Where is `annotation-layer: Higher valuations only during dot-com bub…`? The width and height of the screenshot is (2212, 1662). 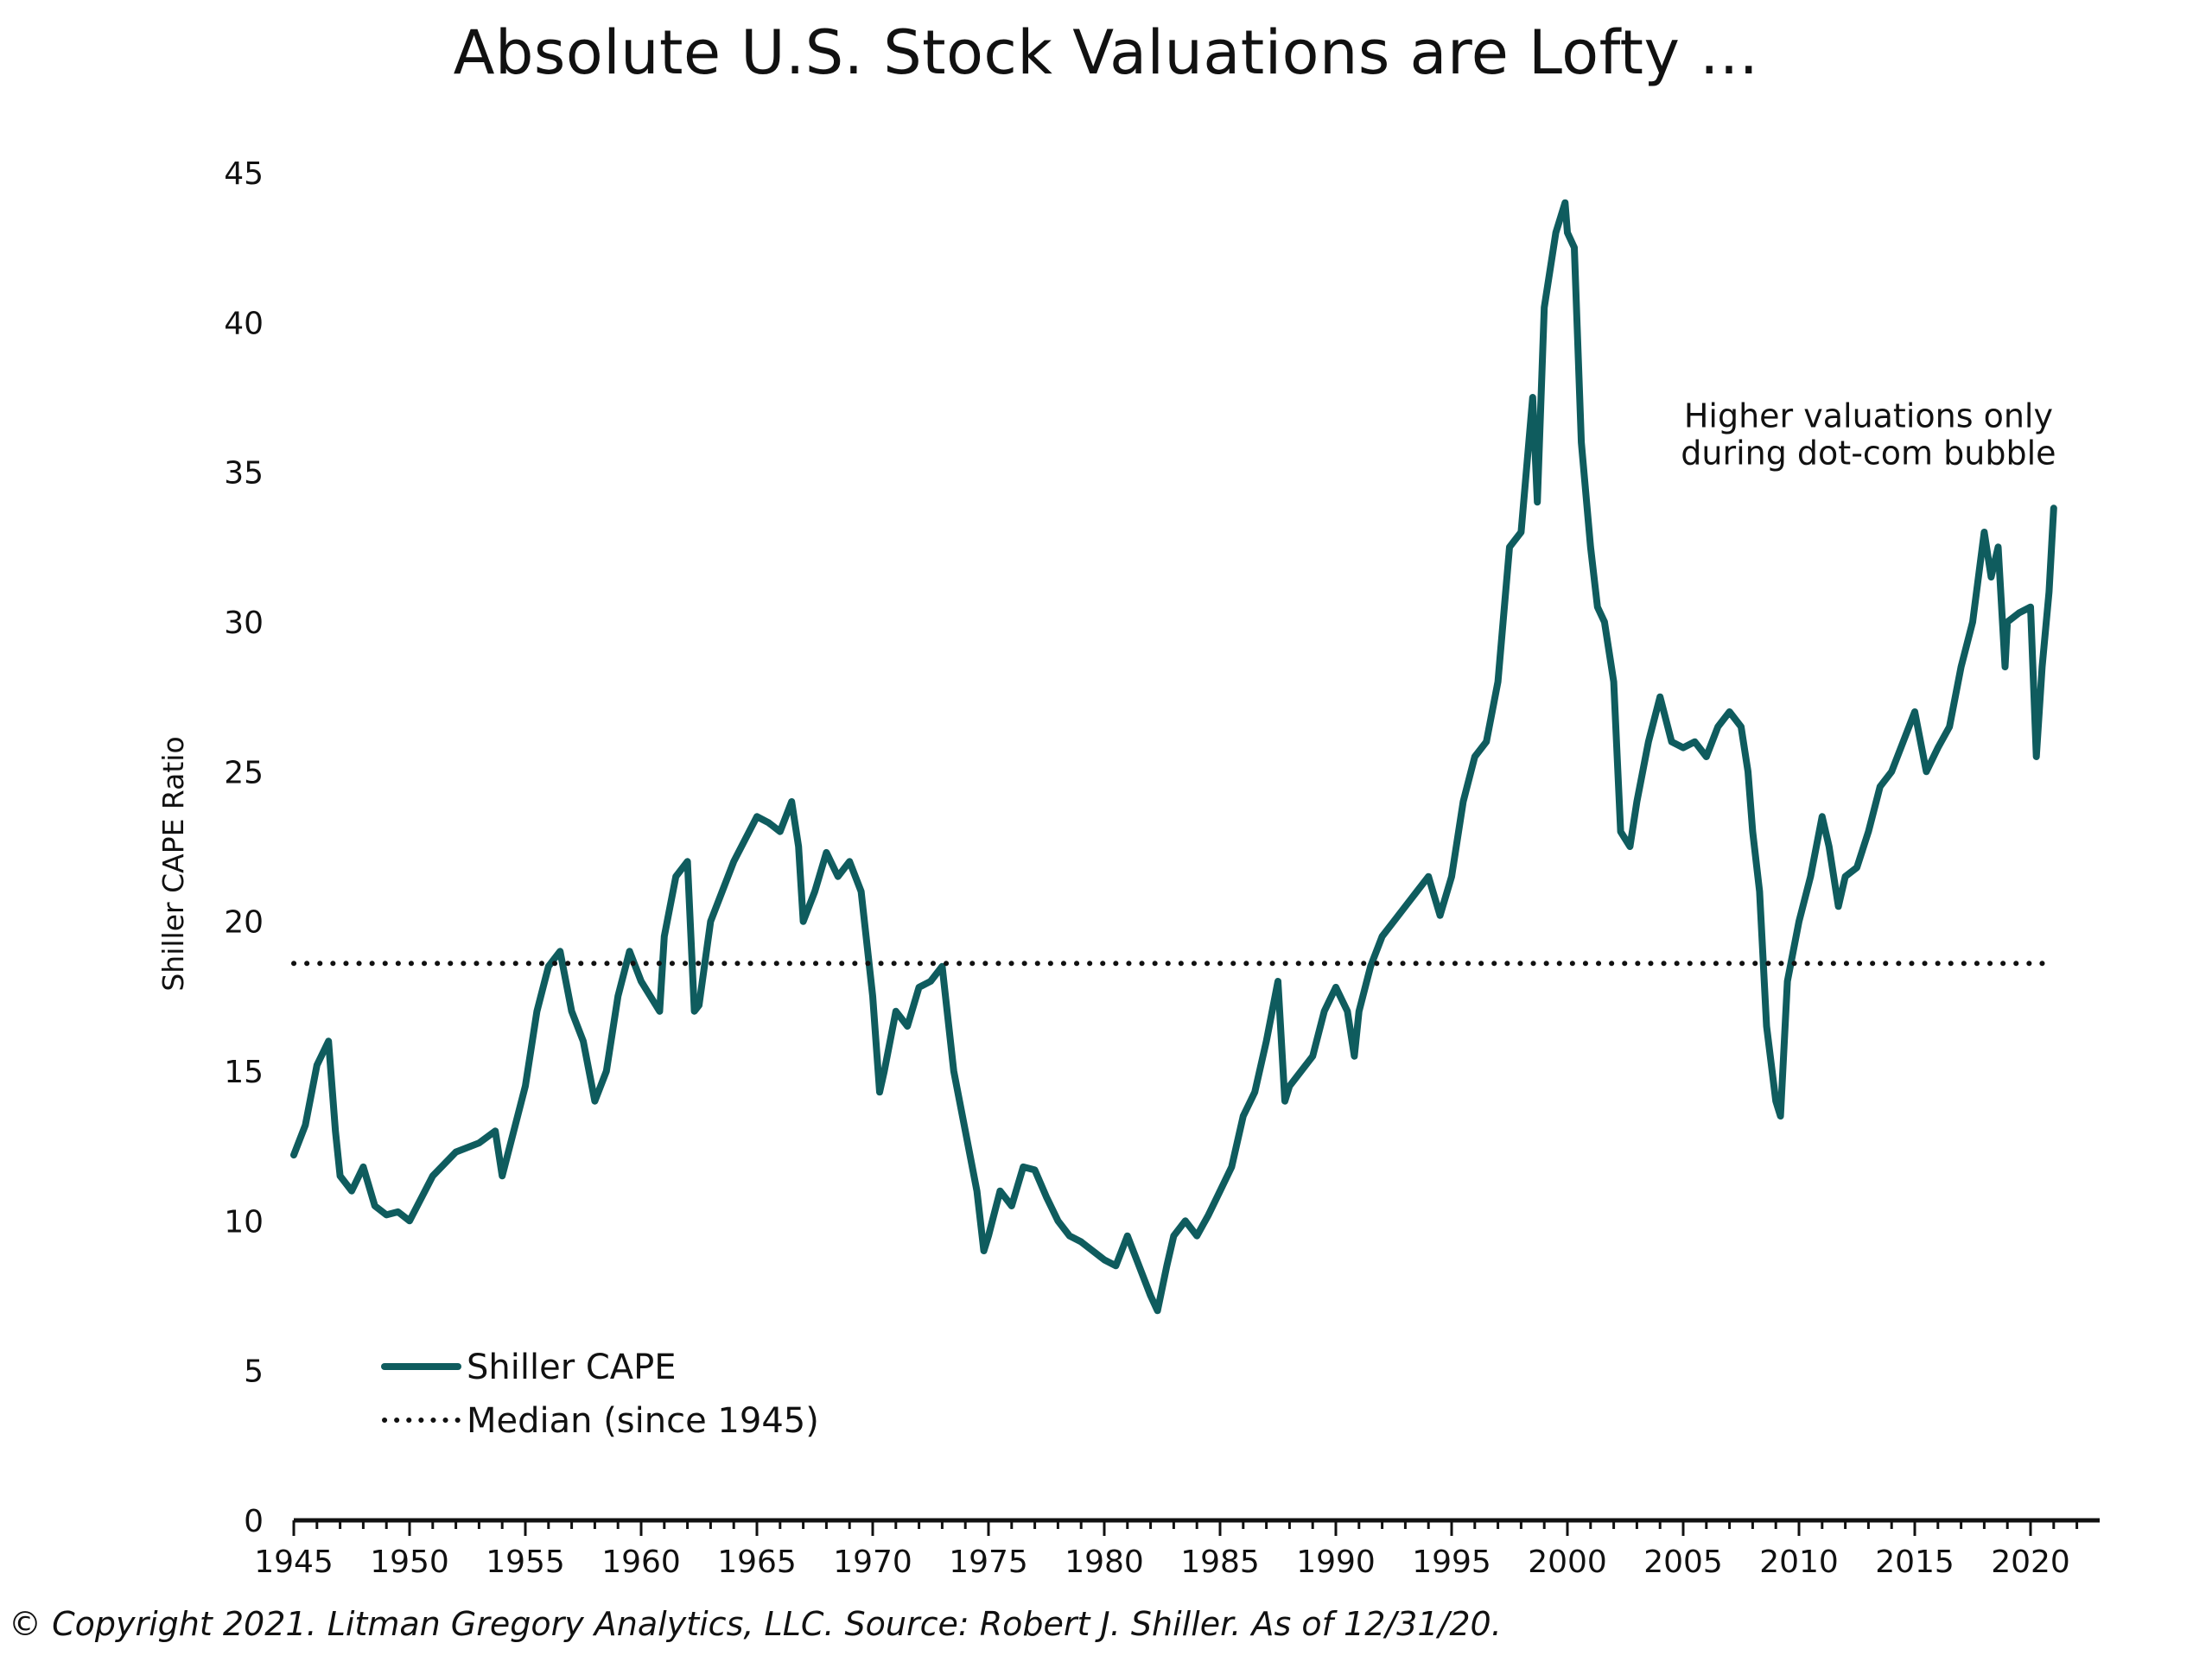 annotation-layer: Higher valuations only during dot-com bub… is located at coordinates (1868, 435).